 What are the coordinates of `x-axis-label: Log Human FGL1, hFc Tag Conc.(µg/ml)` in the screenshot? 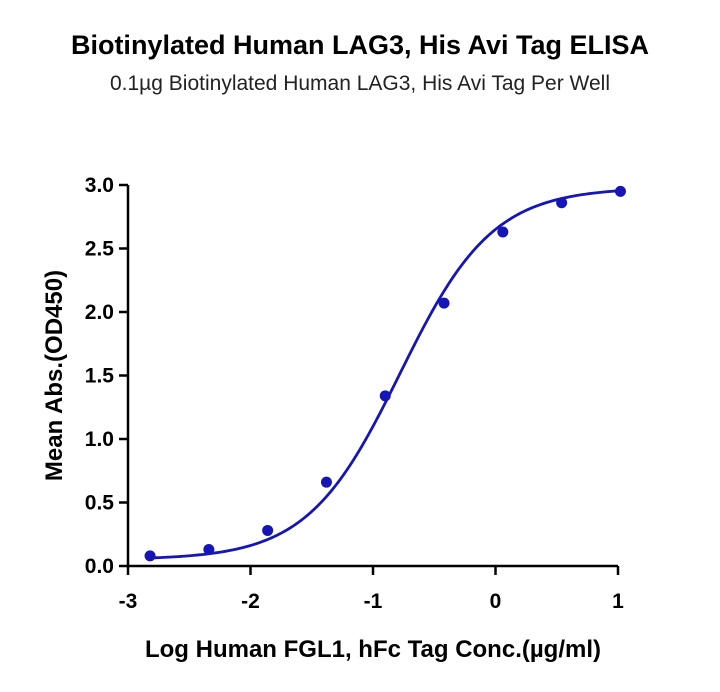 It's located at (373, 649).